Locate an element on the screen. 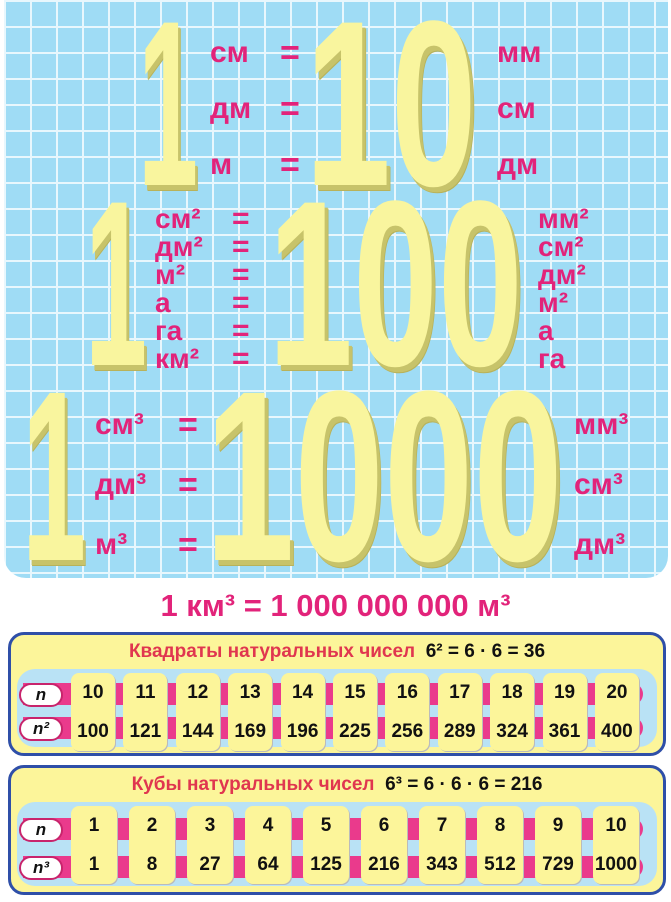  table-column: 10 100 is located at coordinates (93, 712).